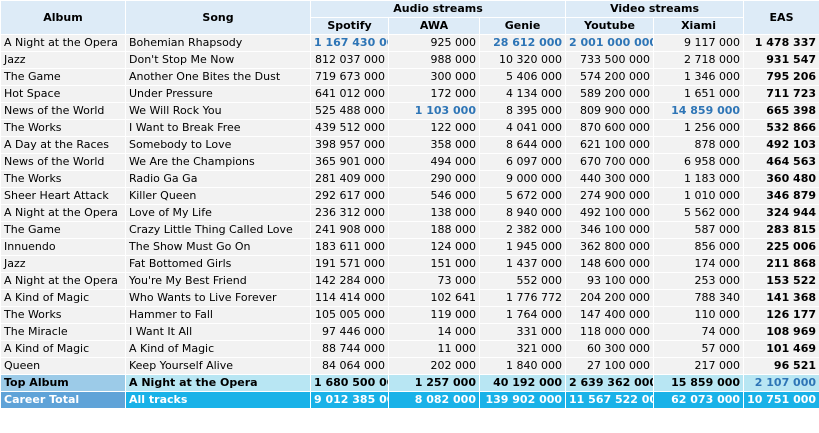  I want to click on cell-spotify: 142 284 000, so click(349, 281).